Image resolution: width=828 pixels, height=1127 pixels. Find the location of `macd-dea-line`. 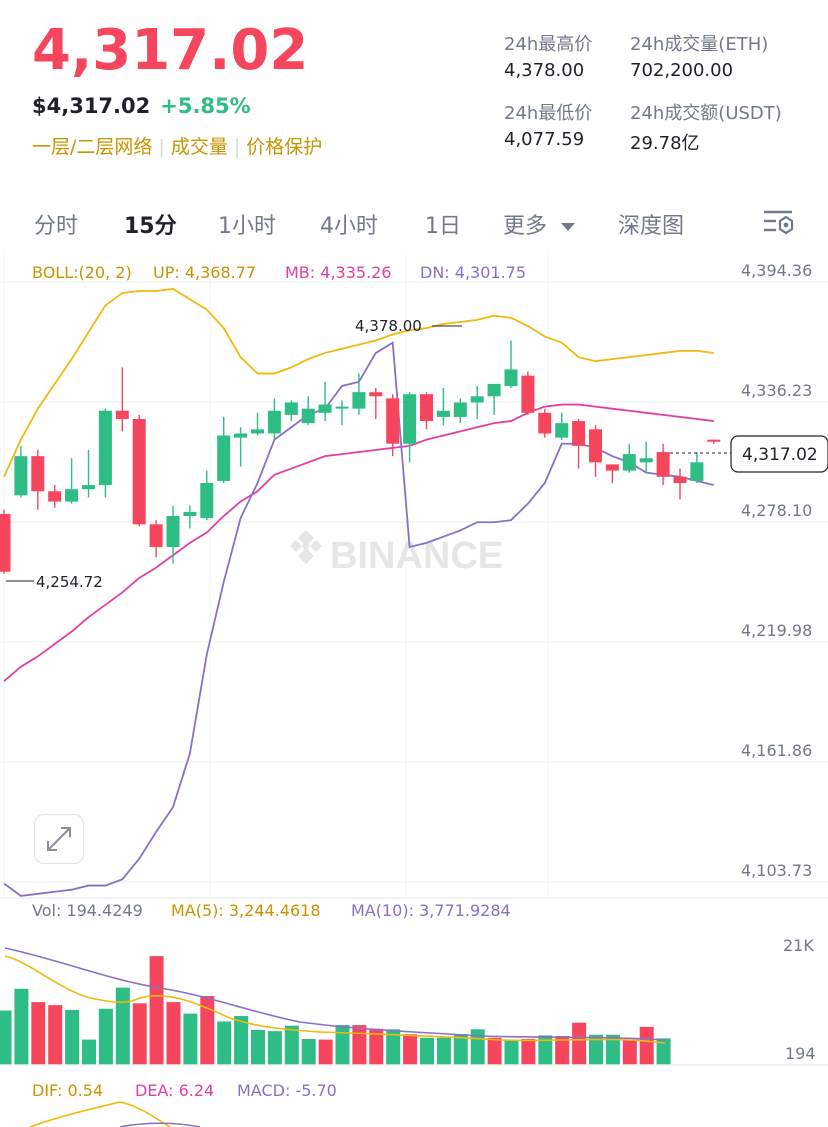

macd-dea-line is located at coordinates (160, 1124).